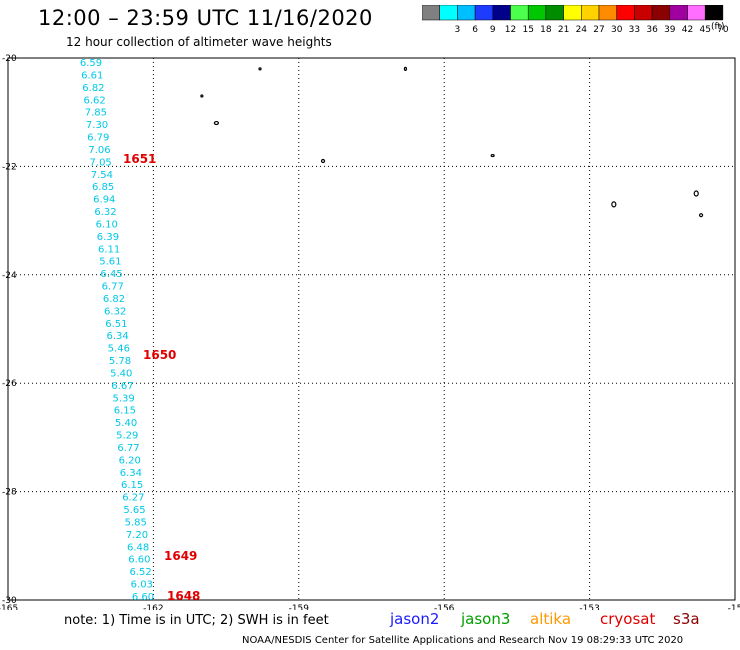  What do you see at coordinates (686, 619) in the screenshot?
I see `legend-s3a: s3a` at bounding box center [686, 619].